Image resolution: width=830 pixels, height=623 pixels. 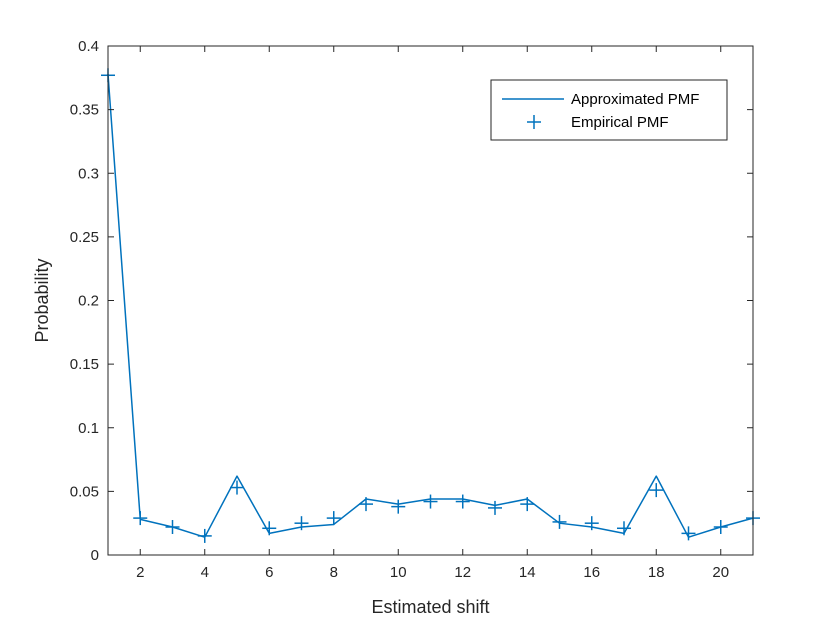 I want to click on legend: Approximated PMF Empirical PMF, so click(x=609, y=110).